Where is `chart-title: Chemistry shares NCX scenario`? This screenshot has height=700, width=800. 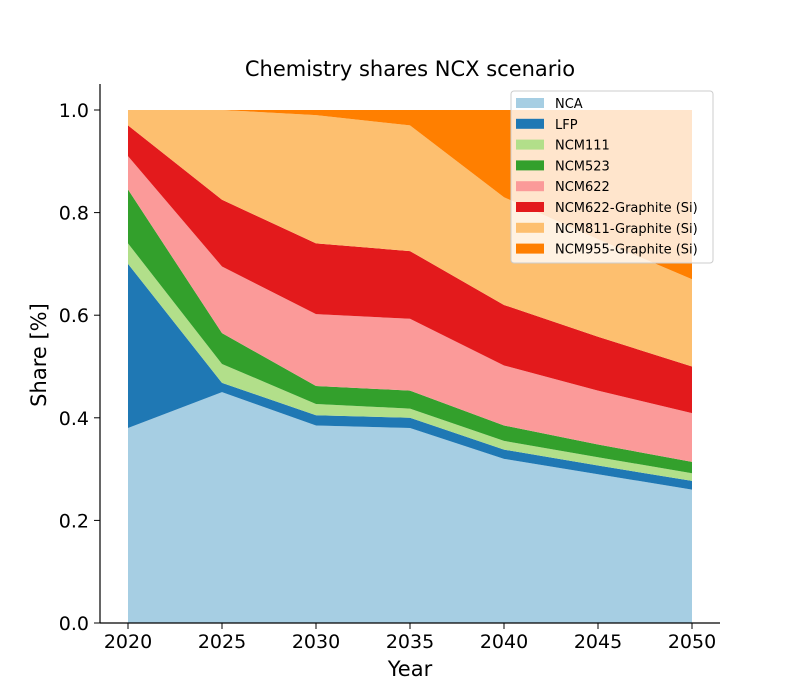 chart-title: Chemistry shares NCX scenario is located at coordinates (410, 69).